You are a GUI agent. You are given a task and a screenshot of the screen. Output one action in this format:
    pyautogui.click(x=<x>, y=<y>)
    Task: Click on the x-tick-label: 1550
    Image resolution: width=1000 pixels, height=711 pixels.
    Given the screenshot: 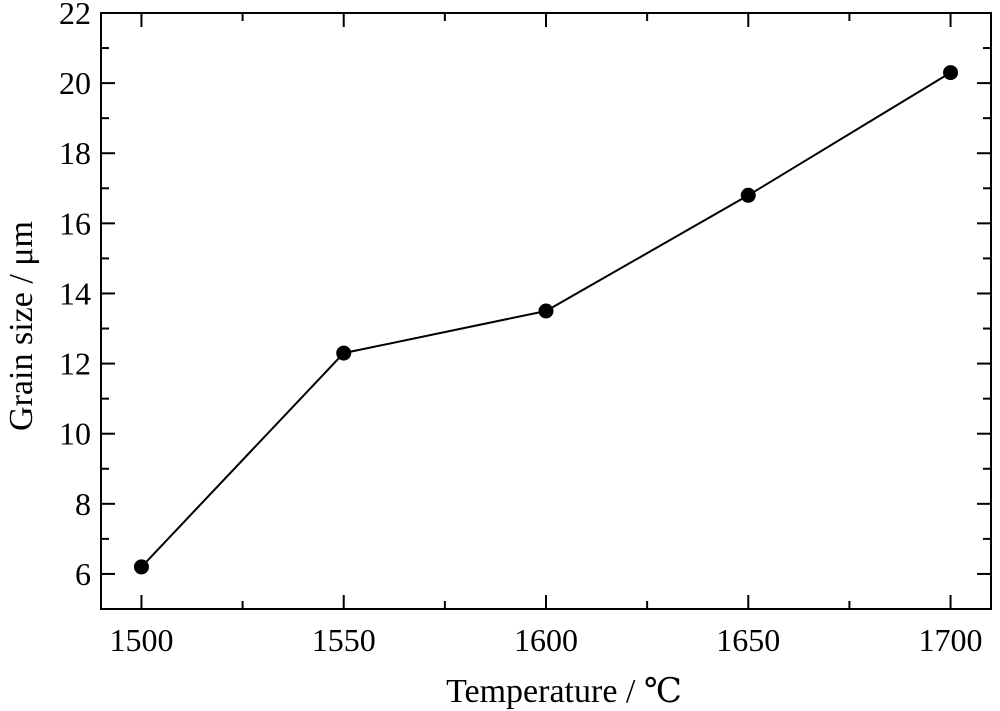 What is the action you would take?
    pyautogui.click(x=344, y=640)
    